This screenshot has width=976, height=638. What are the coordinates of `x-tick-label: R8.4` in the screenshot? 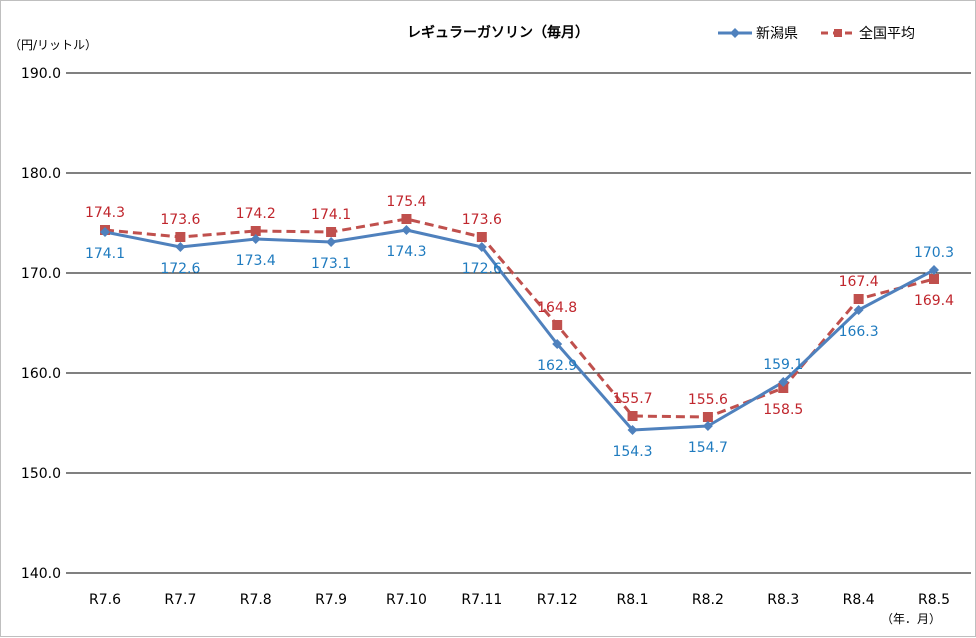 It's located at (859, 600).